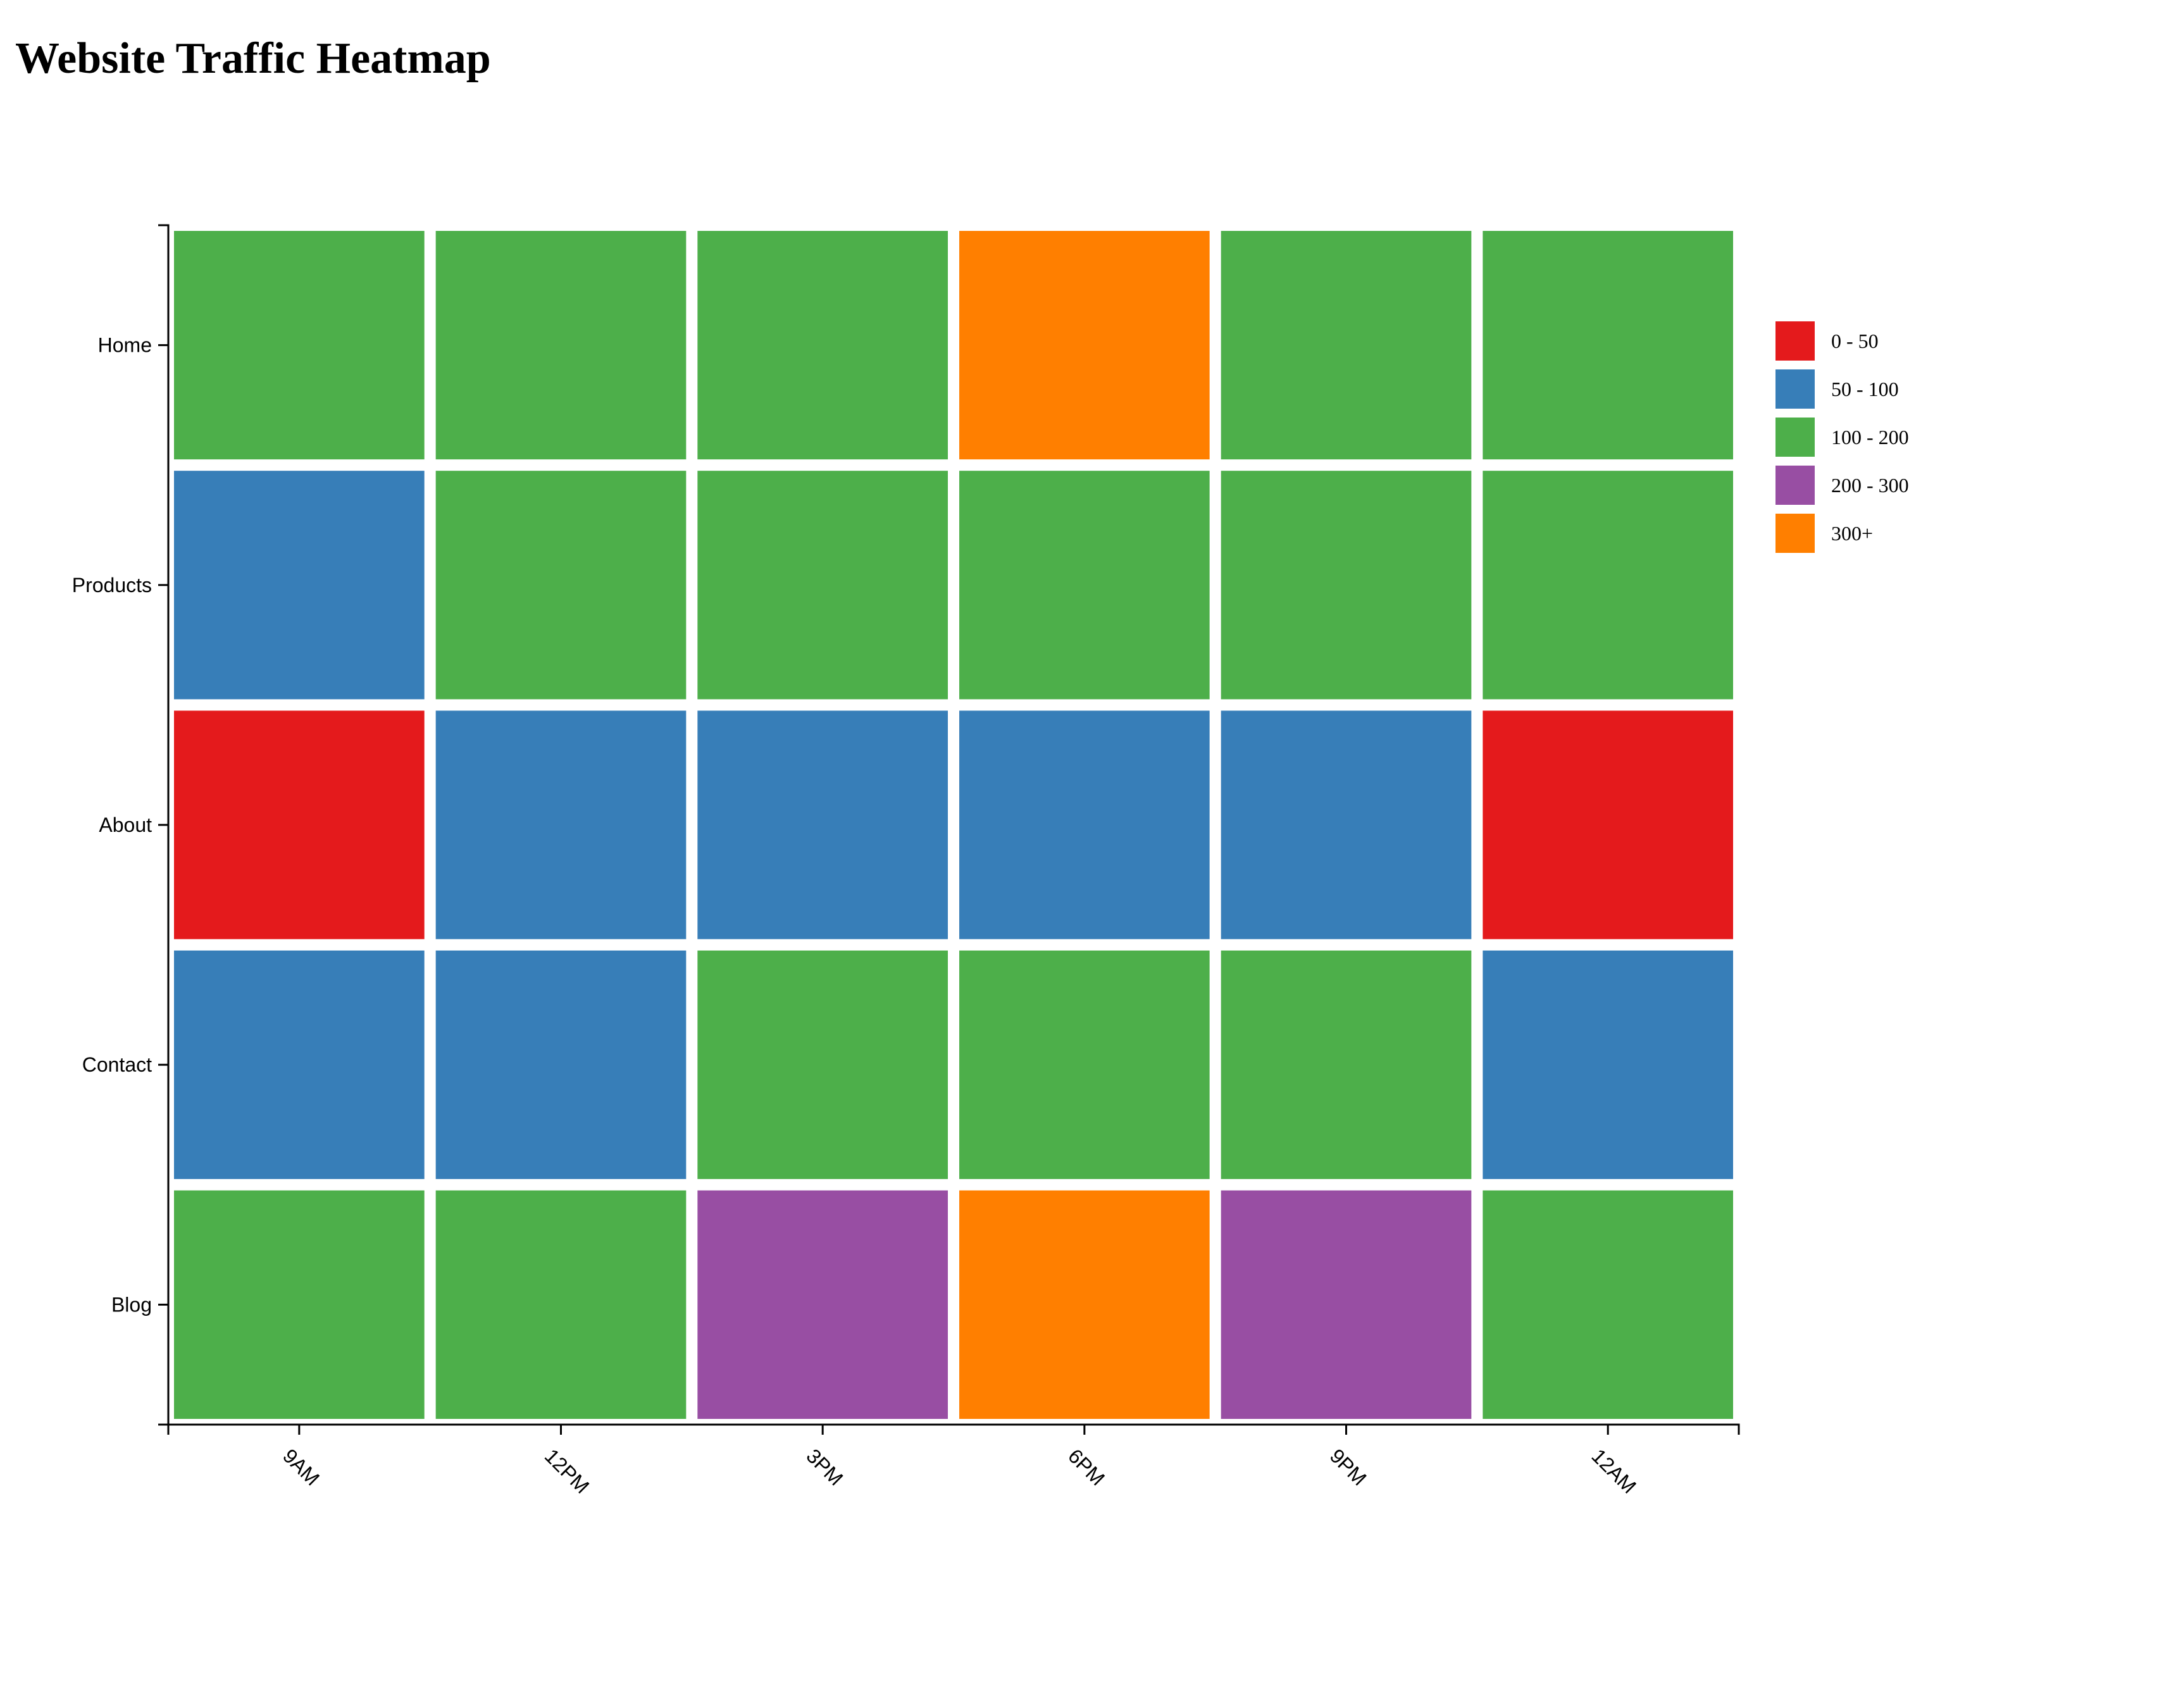 The height and width of the screenshot is (1708, 2164). Describe the element at coordinates (1855, 341) in the screenshot. I see `legend-label-0-50: 0 - 50` at that location.